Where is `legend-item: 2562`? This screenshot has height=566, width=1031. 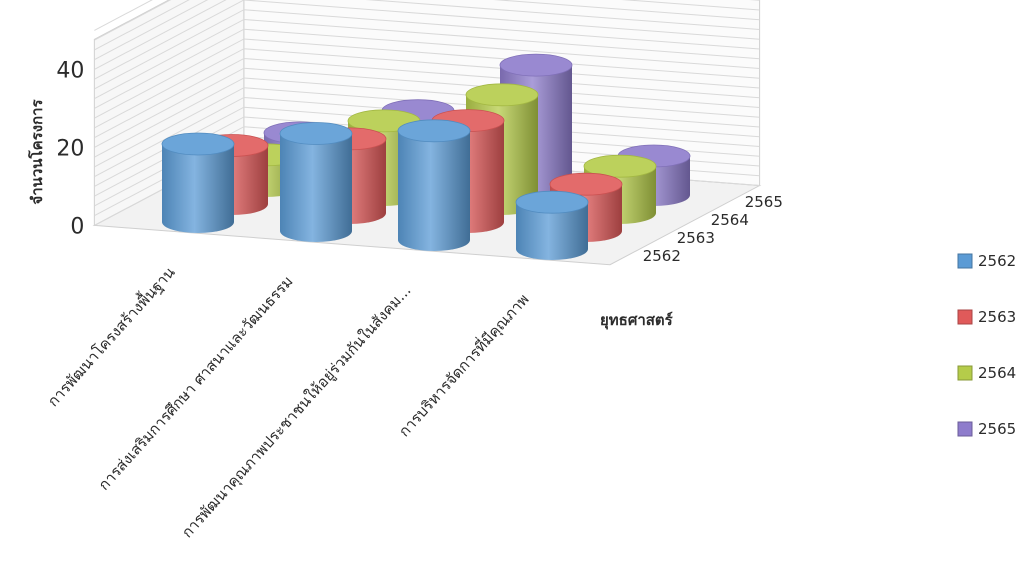
legend-item: 2562 is located at coordinates (986, 261).